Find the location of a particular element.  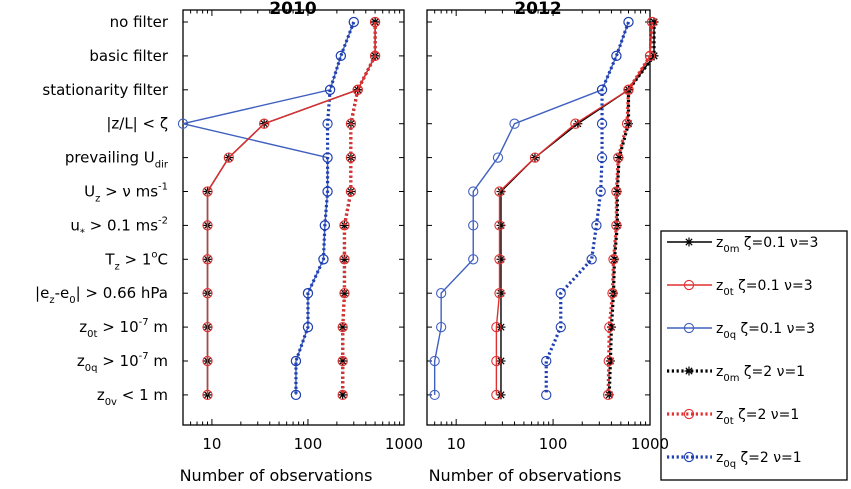

point-3-10-stroke is located at coordinates (343, 361).